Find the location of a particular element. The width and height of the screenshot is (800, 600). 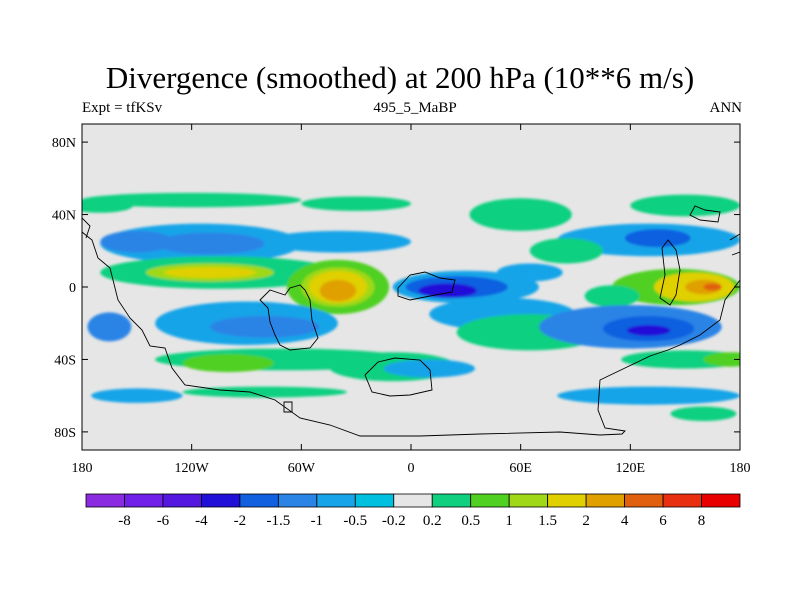

coastline-east is located at coordinates (734, 244).